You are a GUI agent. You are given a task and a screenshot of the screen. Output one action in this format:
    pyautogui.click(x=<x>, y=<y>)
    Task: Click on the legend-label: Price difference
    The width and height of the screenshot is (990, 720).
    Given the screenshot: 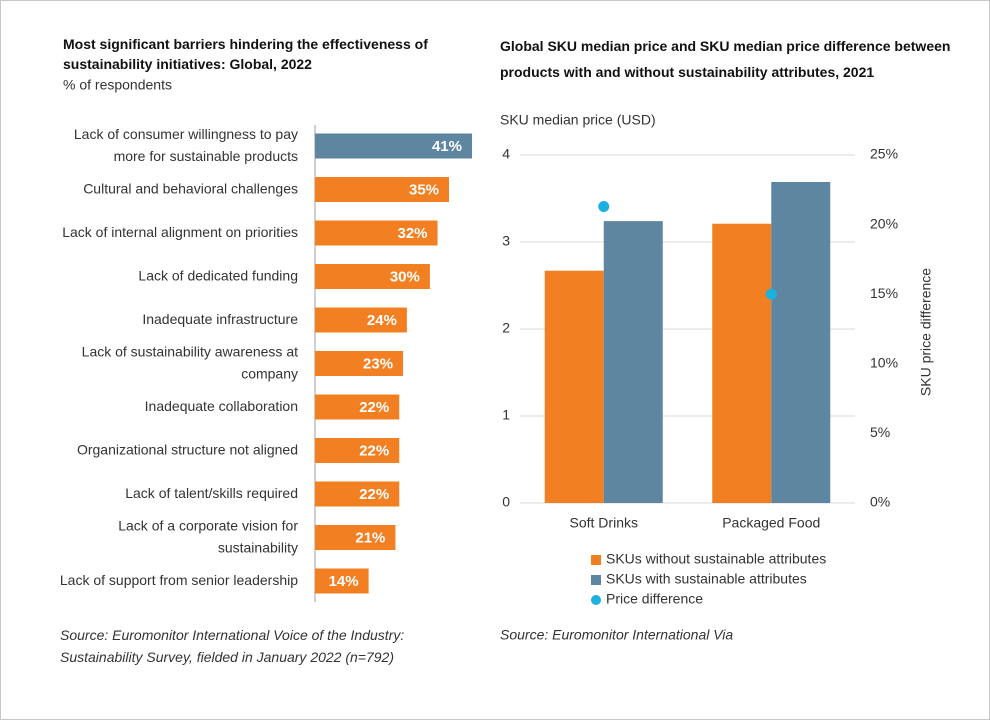 What is the action you would take?
    pyautogui.click(x=654, y=599)
    